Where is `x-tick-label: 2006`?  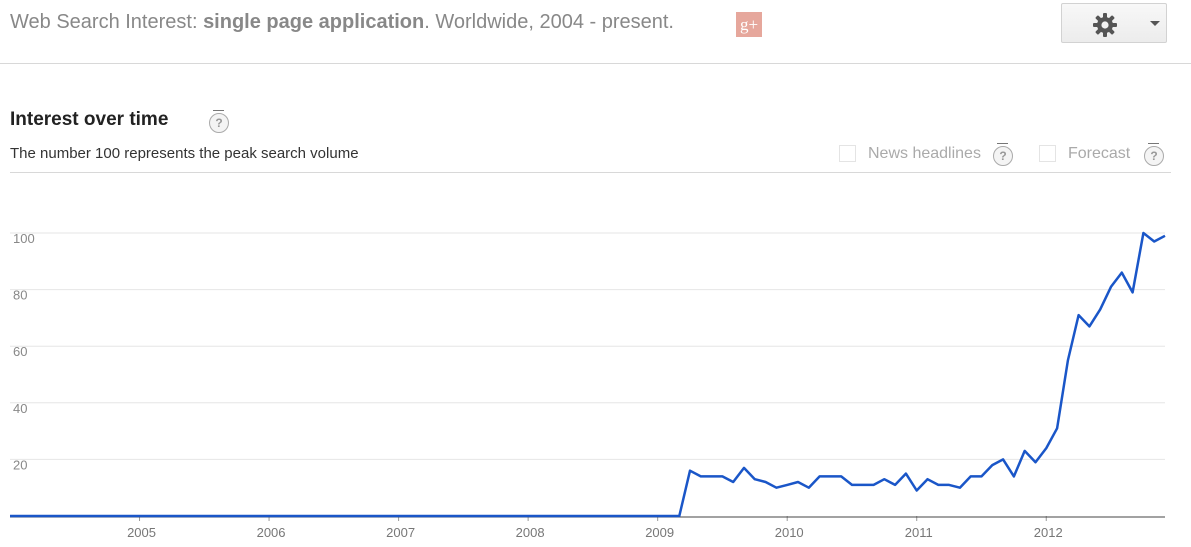 x-tick-label: 2006 is located at coordinates (271, 532).